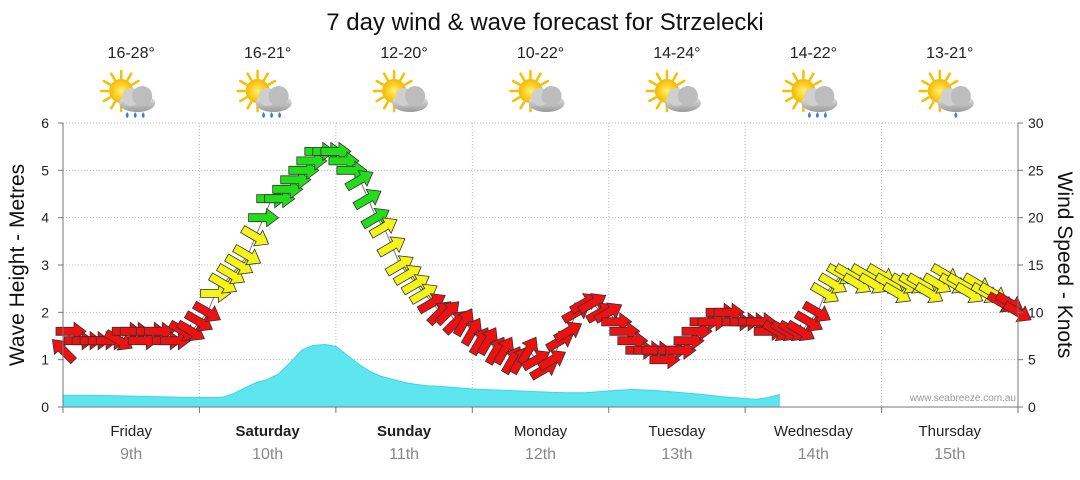 The height and width of the screenshot is (480, 1080). I want to click on left-axis-label: Wave Height - Metres, so click(17, 265).